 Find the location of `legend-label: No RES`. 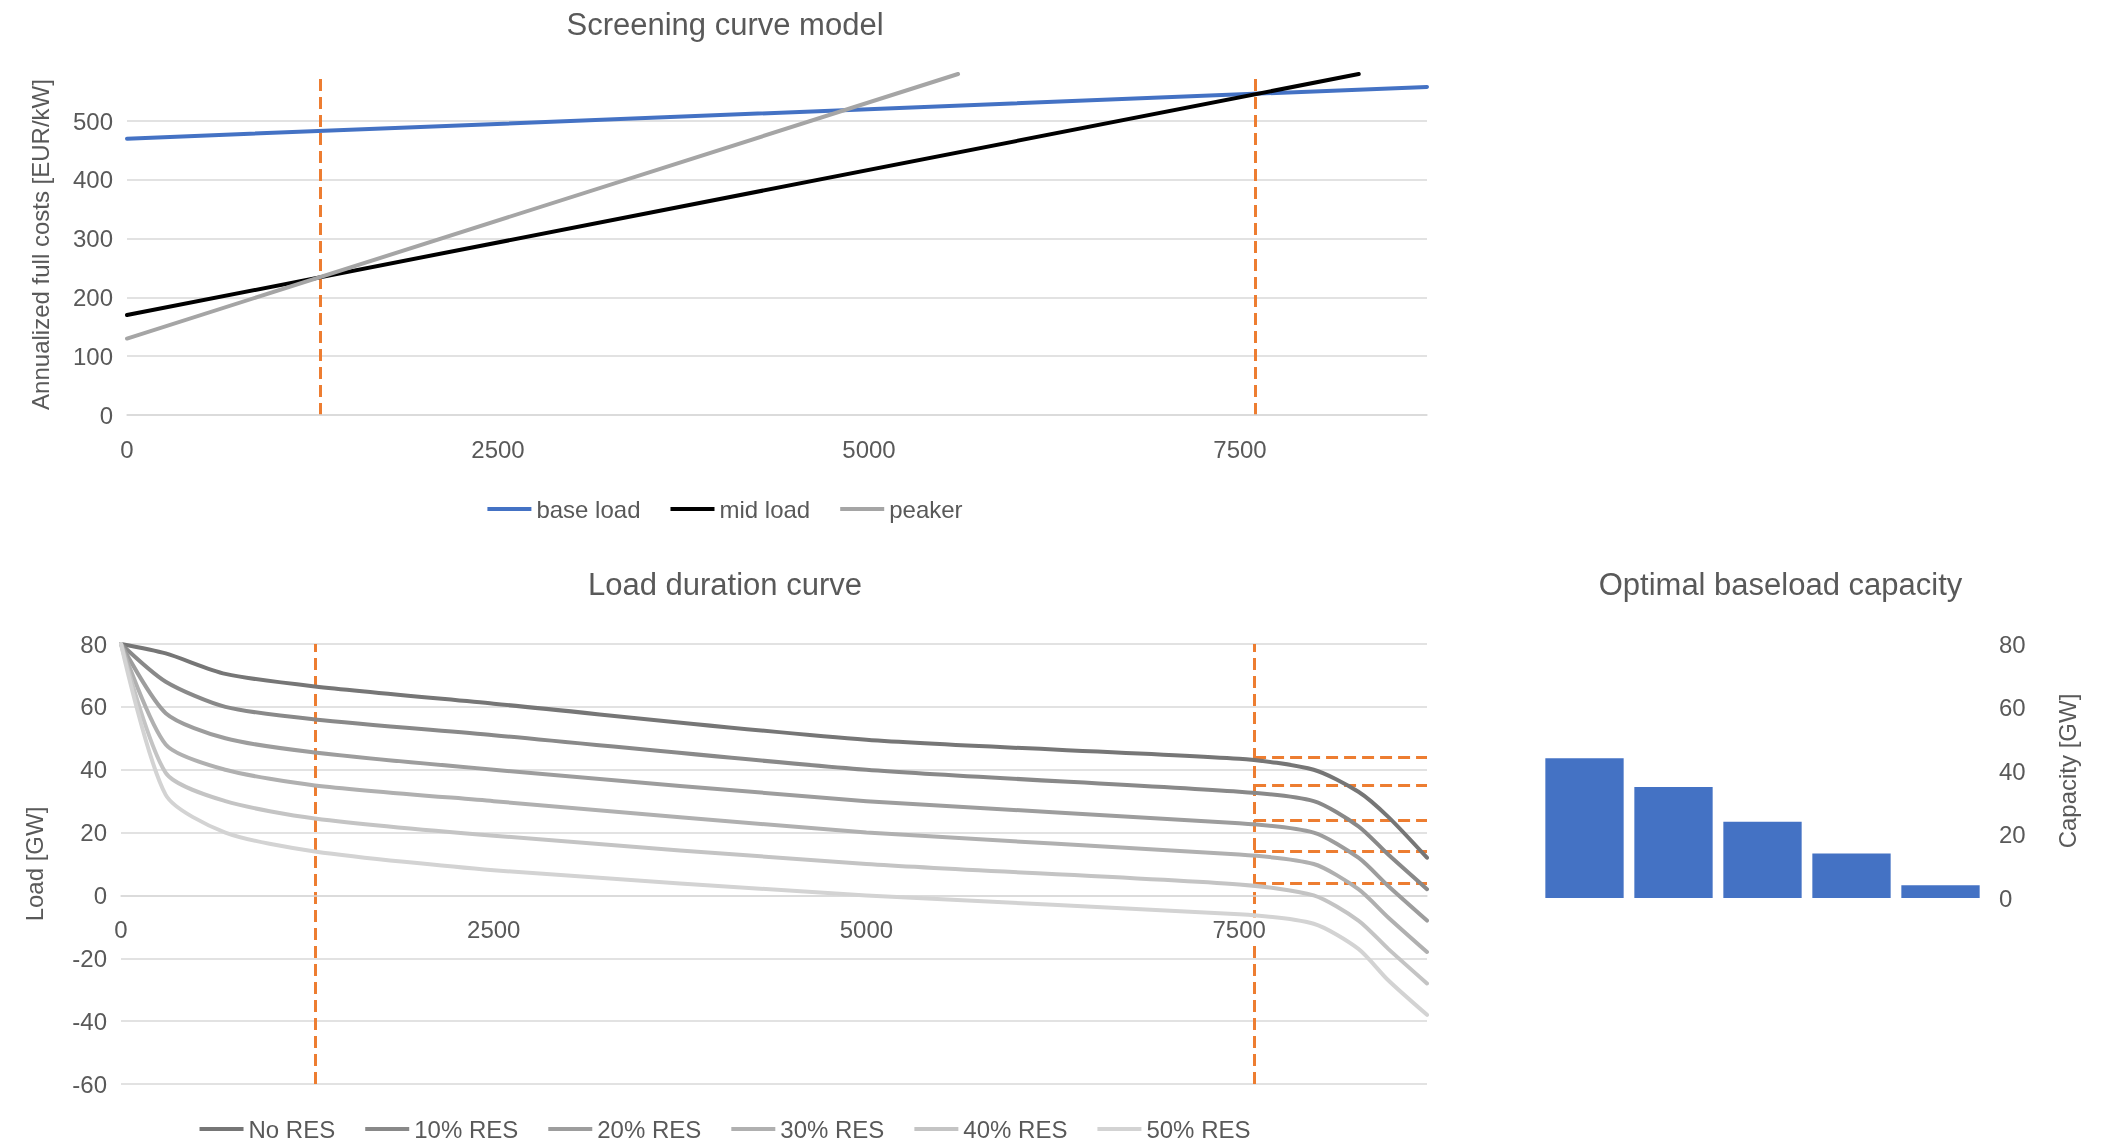

legend-label: No RES is located at coordinates (292, 1129).